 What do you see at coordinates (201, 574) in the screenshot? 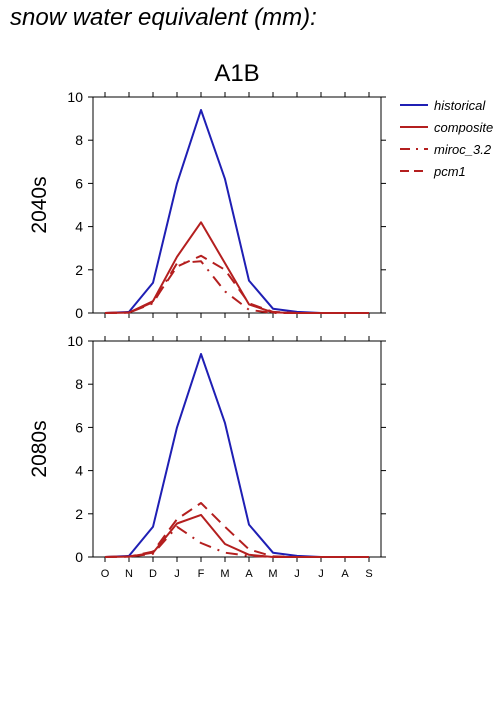
I see `x-tick-label: F` at bounding box center [201, 574].